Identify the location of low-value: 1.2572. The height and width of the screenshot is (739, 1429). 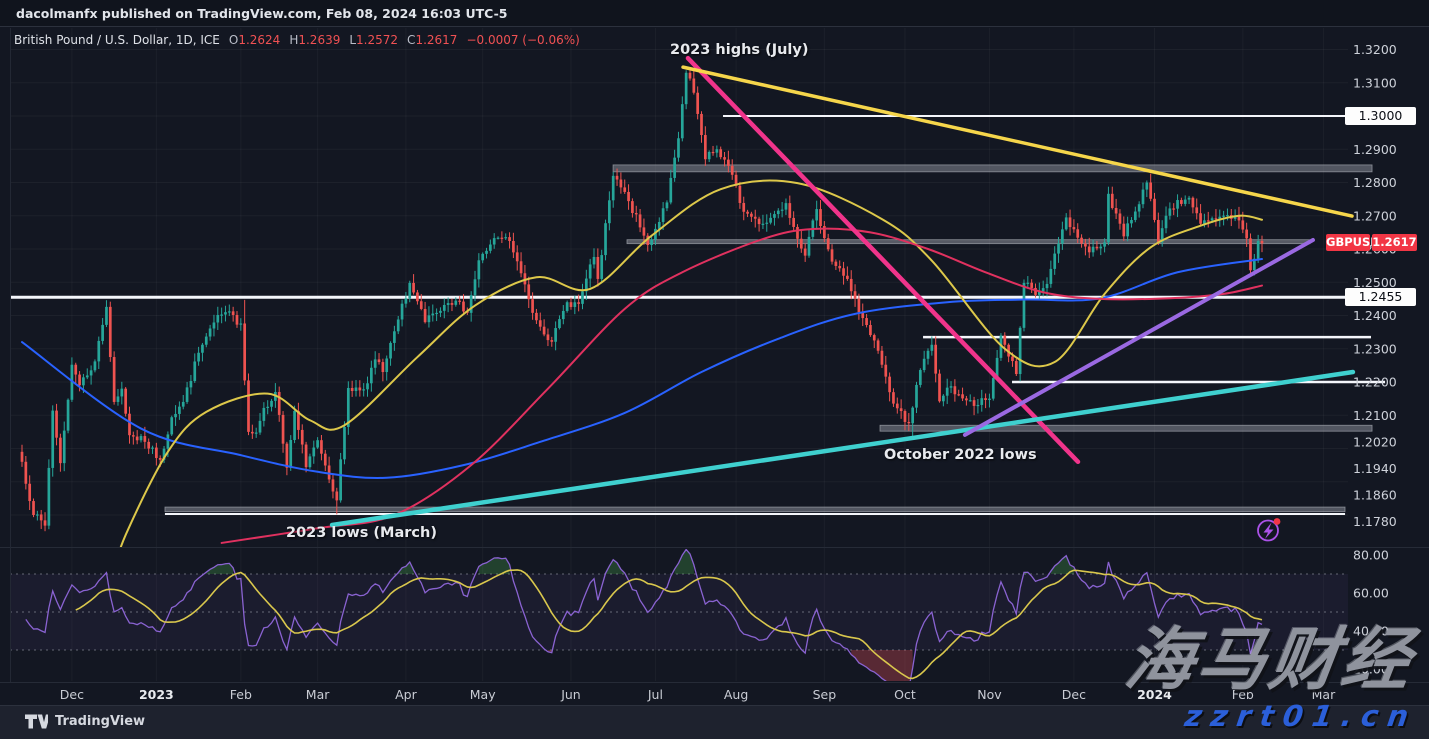
(377, 40).